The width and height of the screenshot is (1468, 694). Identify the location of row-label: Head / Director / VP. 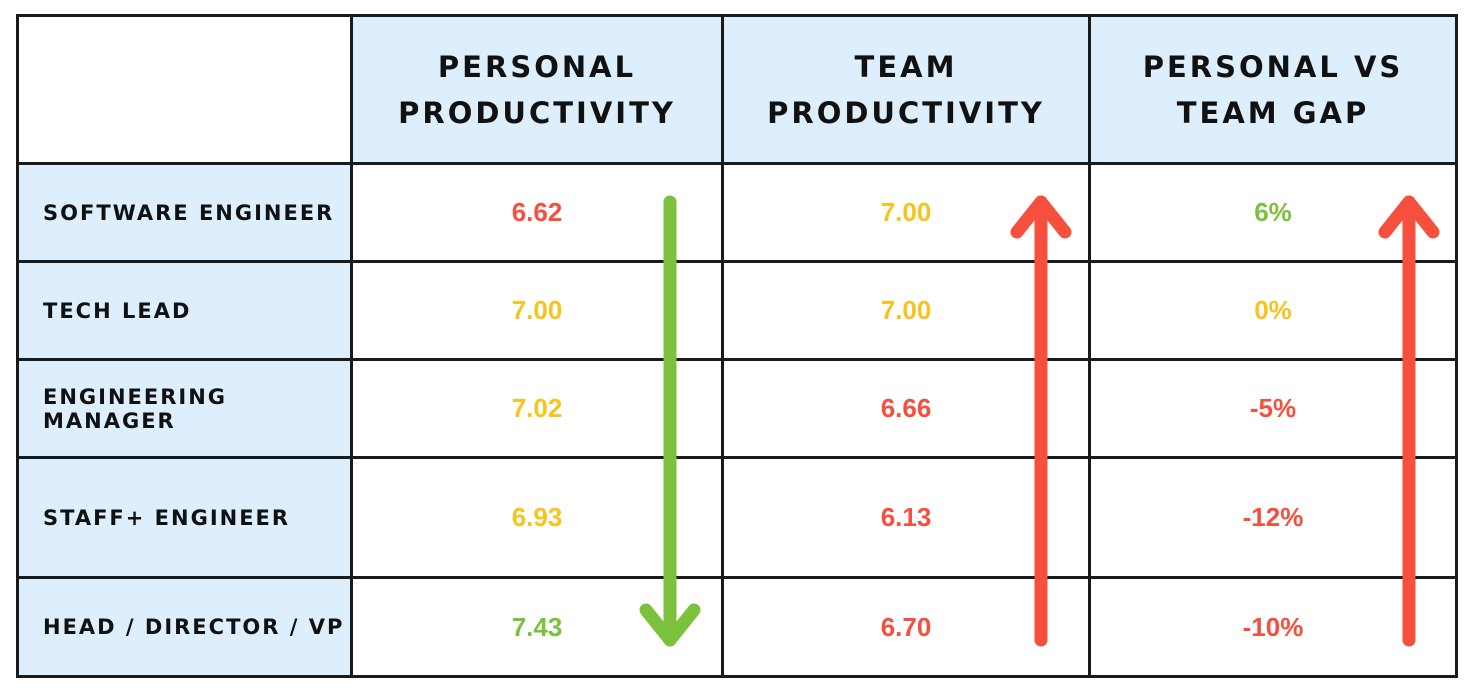
(184, 627).